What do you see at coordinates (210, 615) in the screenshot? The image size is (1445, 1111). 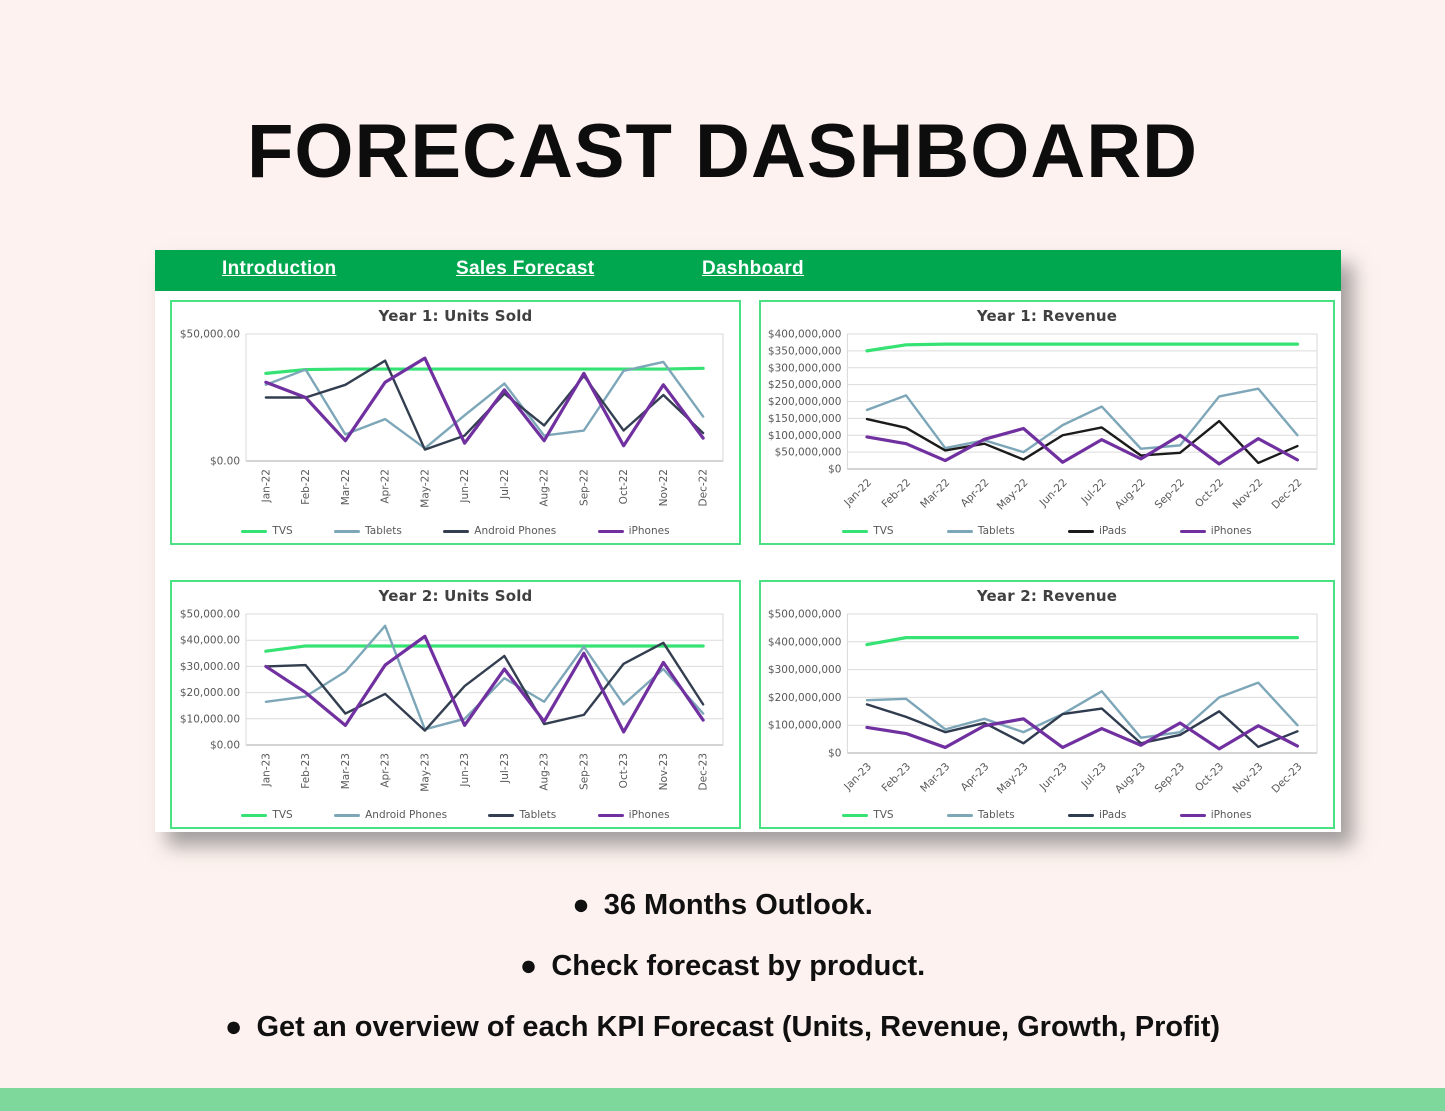 I see `svg-text: $50,000.00` at bounding box center [210, 615].